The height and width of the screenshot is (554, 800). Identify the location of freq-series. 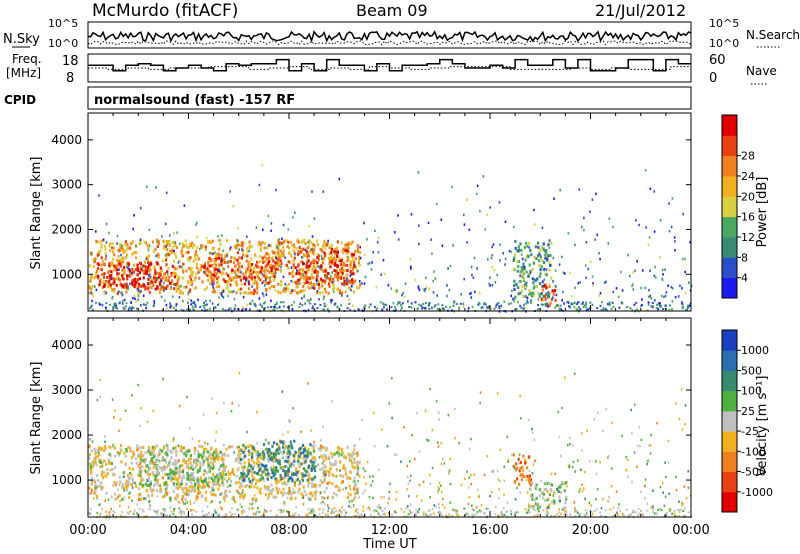
(389, 65).